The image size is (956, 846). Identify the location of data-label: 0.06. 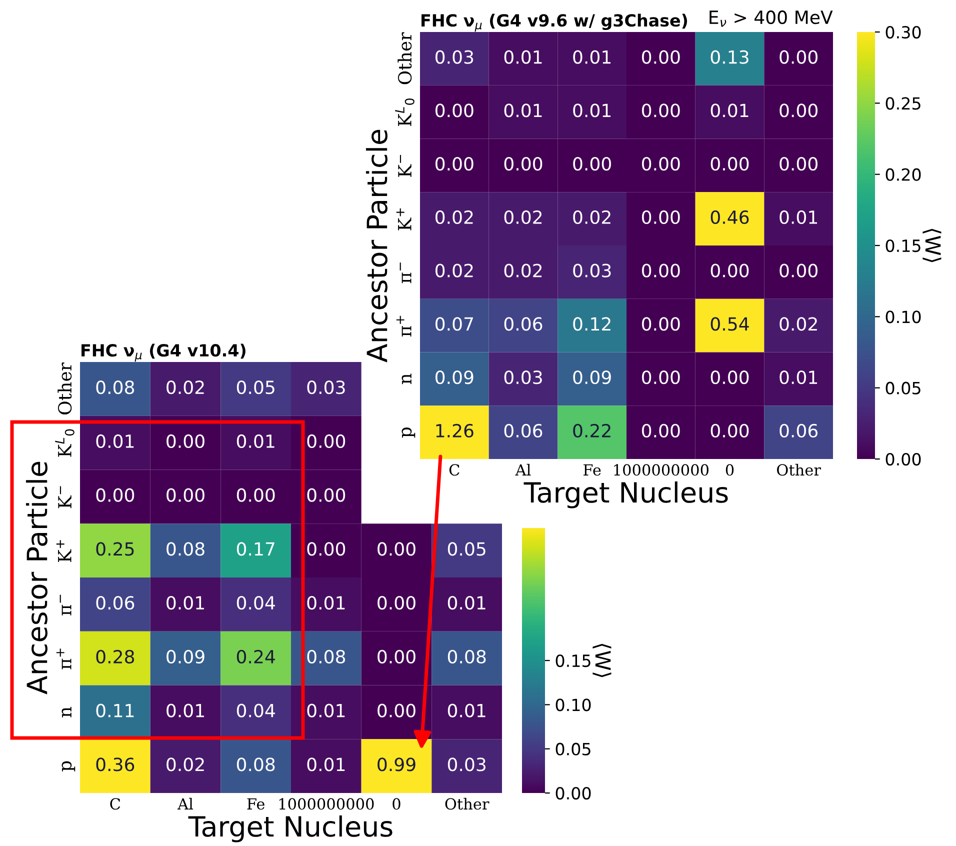
(799, 431).